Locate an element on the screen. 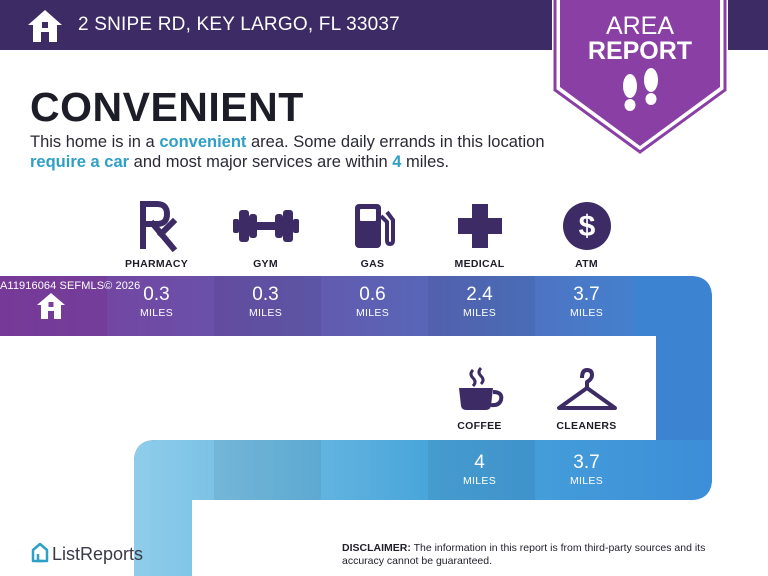 Image resolution: width=768 pixels, height=576 pixels. summary-part3: and most major services are within is located at coordinates (261, 162).